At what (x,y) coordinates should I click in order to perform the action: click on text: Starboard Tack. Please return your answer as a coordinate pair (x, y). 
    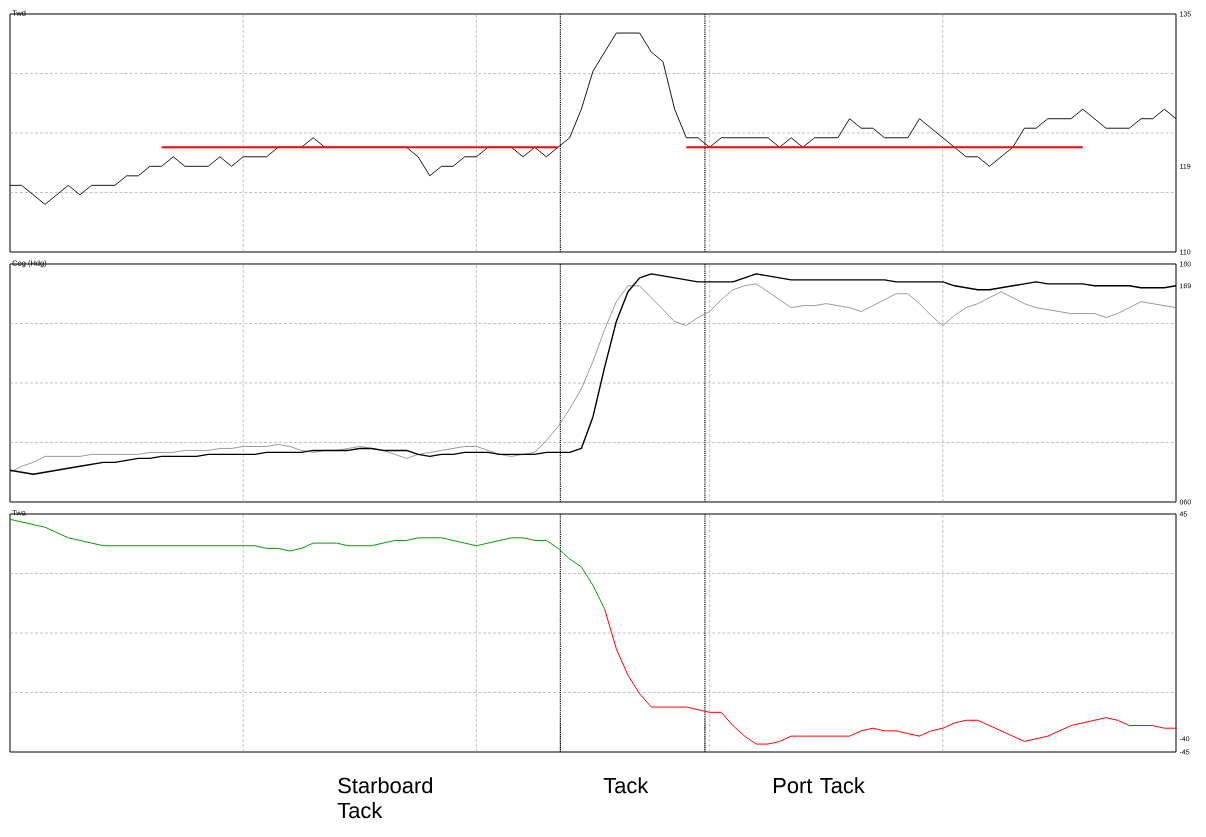
    Looking at the image, I should click on (385, 798).